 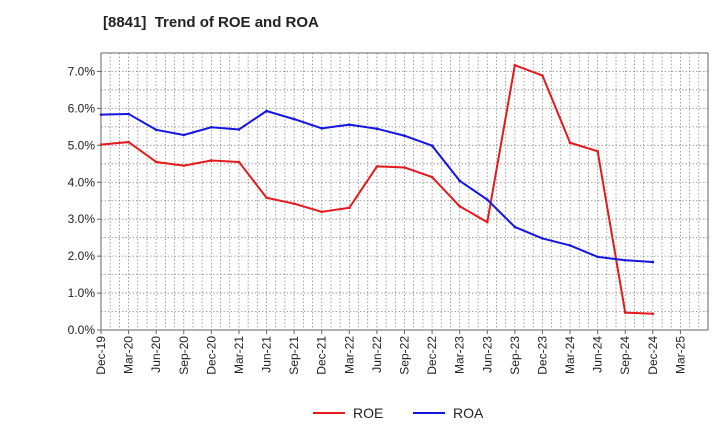 I want to click on x-tick-label: Mar-20, so click(x=129, y=355).